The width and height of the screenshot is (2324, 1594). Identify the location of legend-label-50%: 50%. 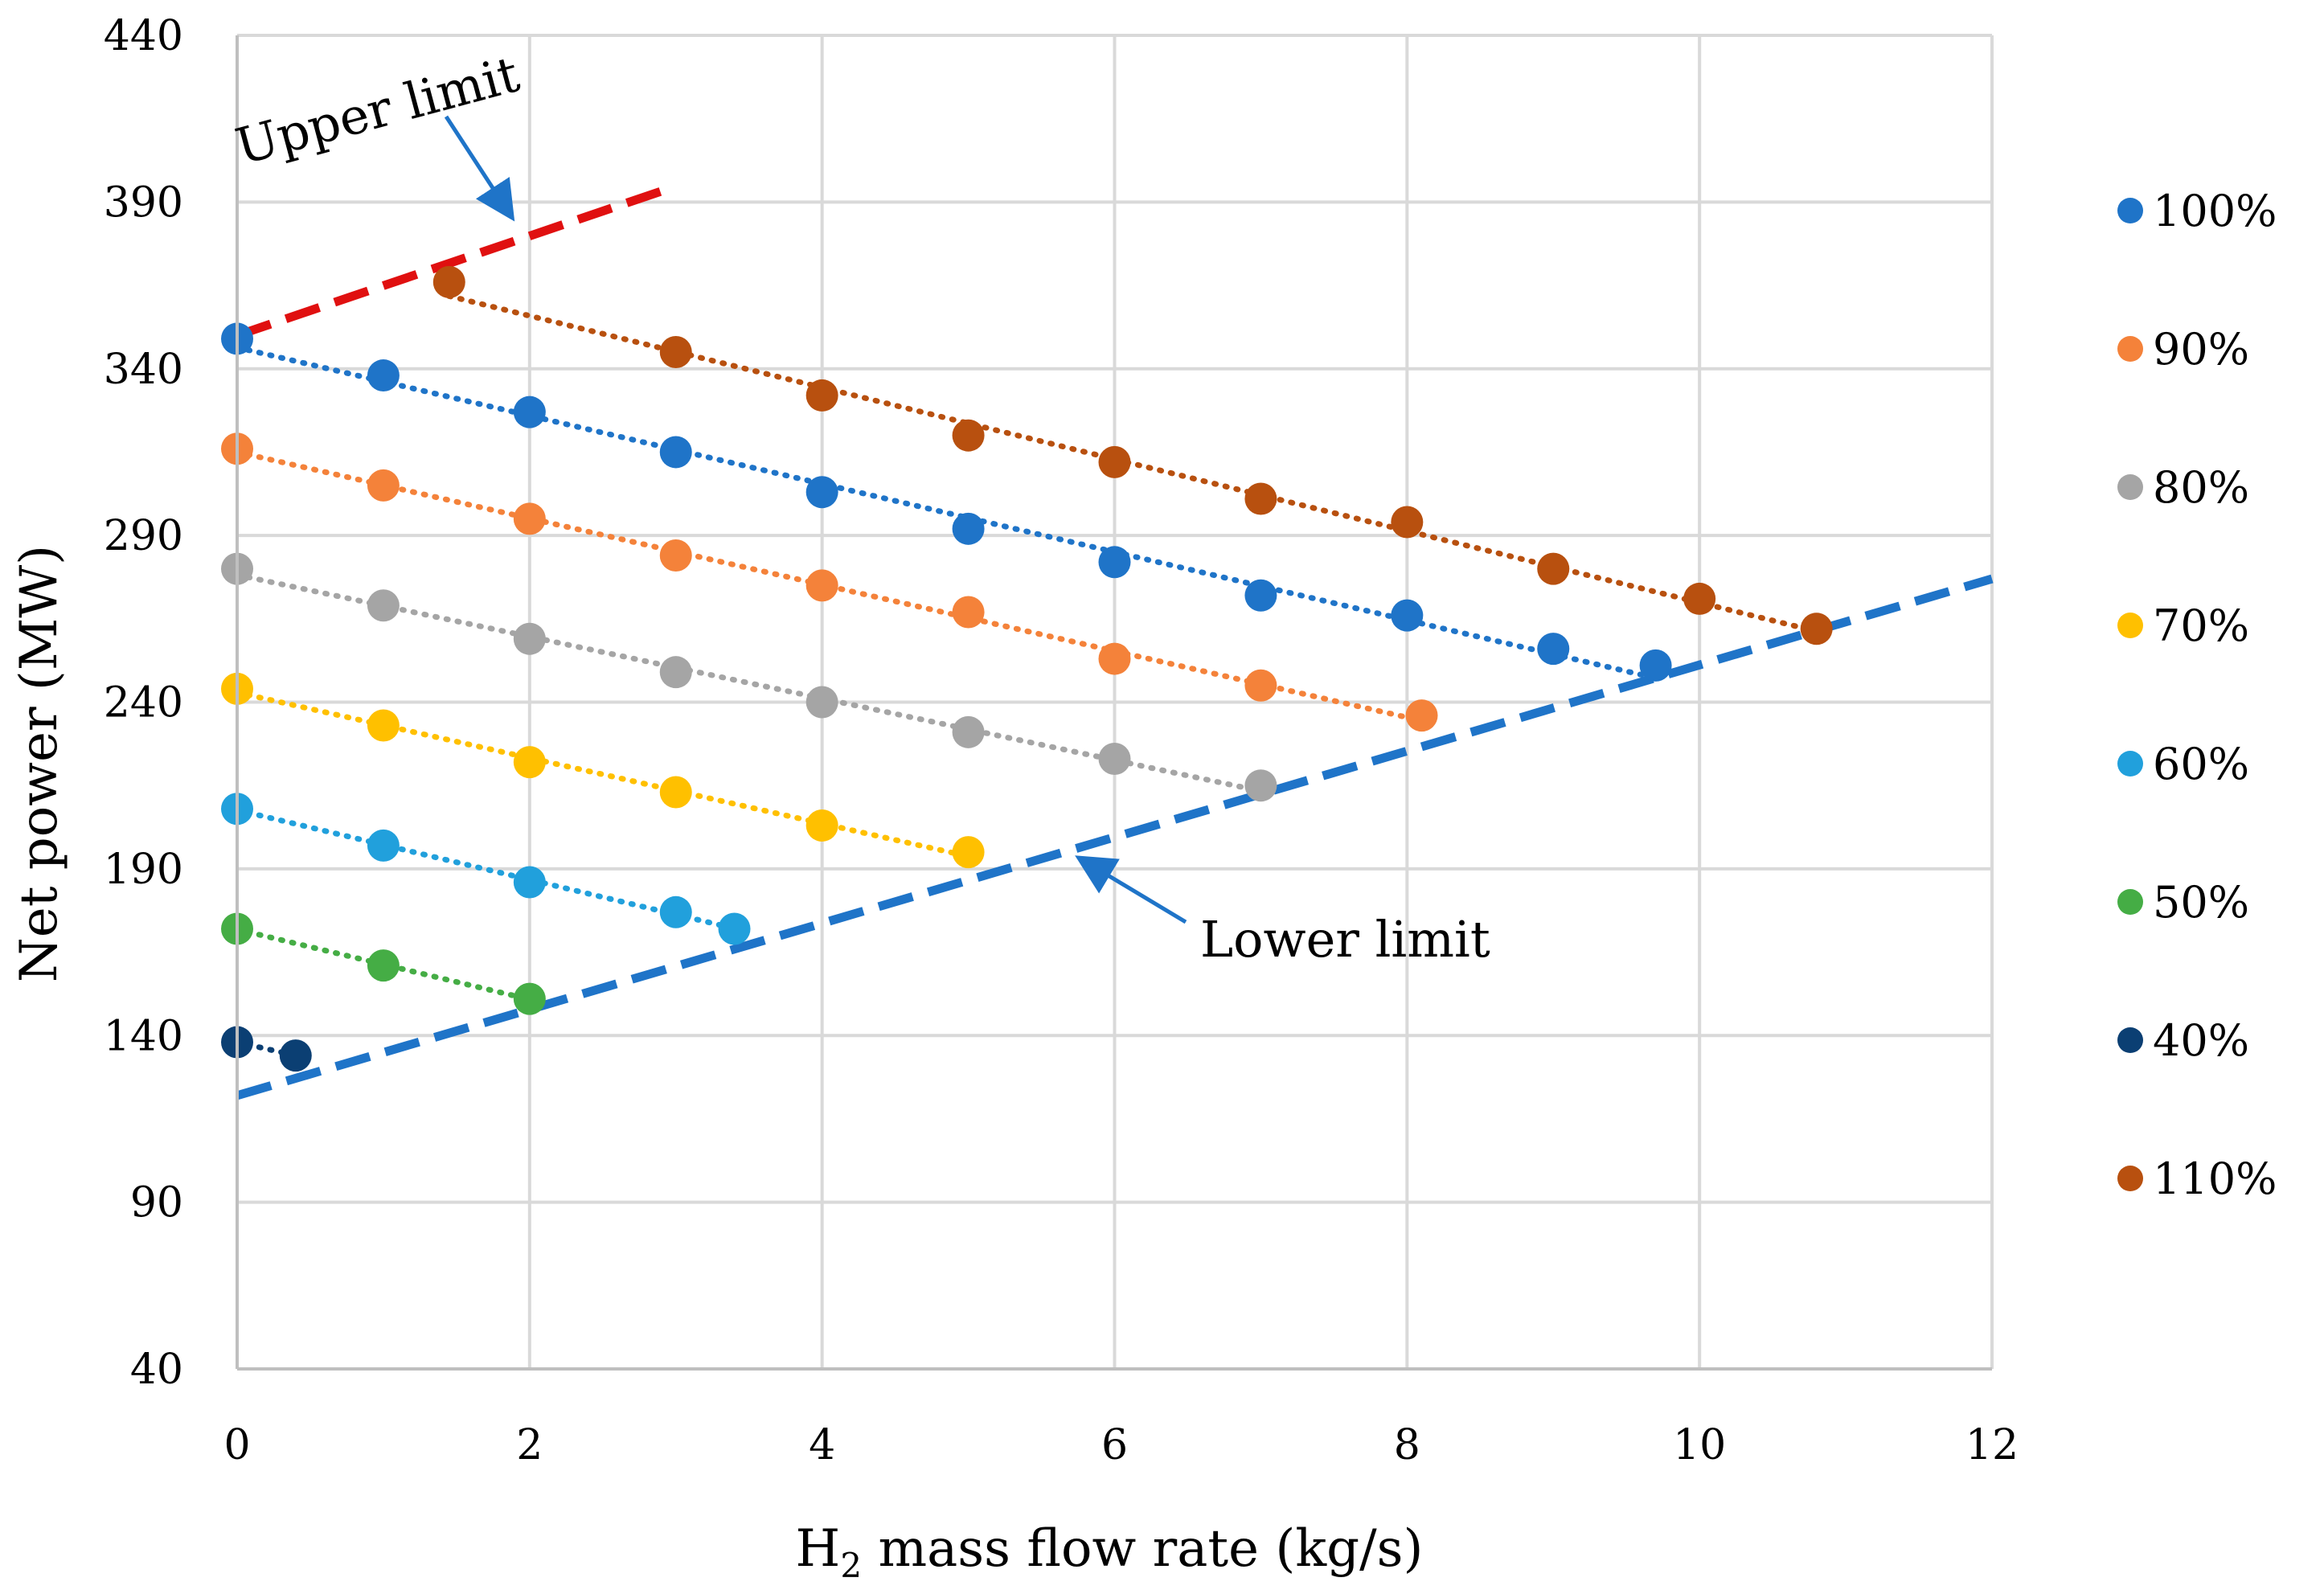
(2201, 902).